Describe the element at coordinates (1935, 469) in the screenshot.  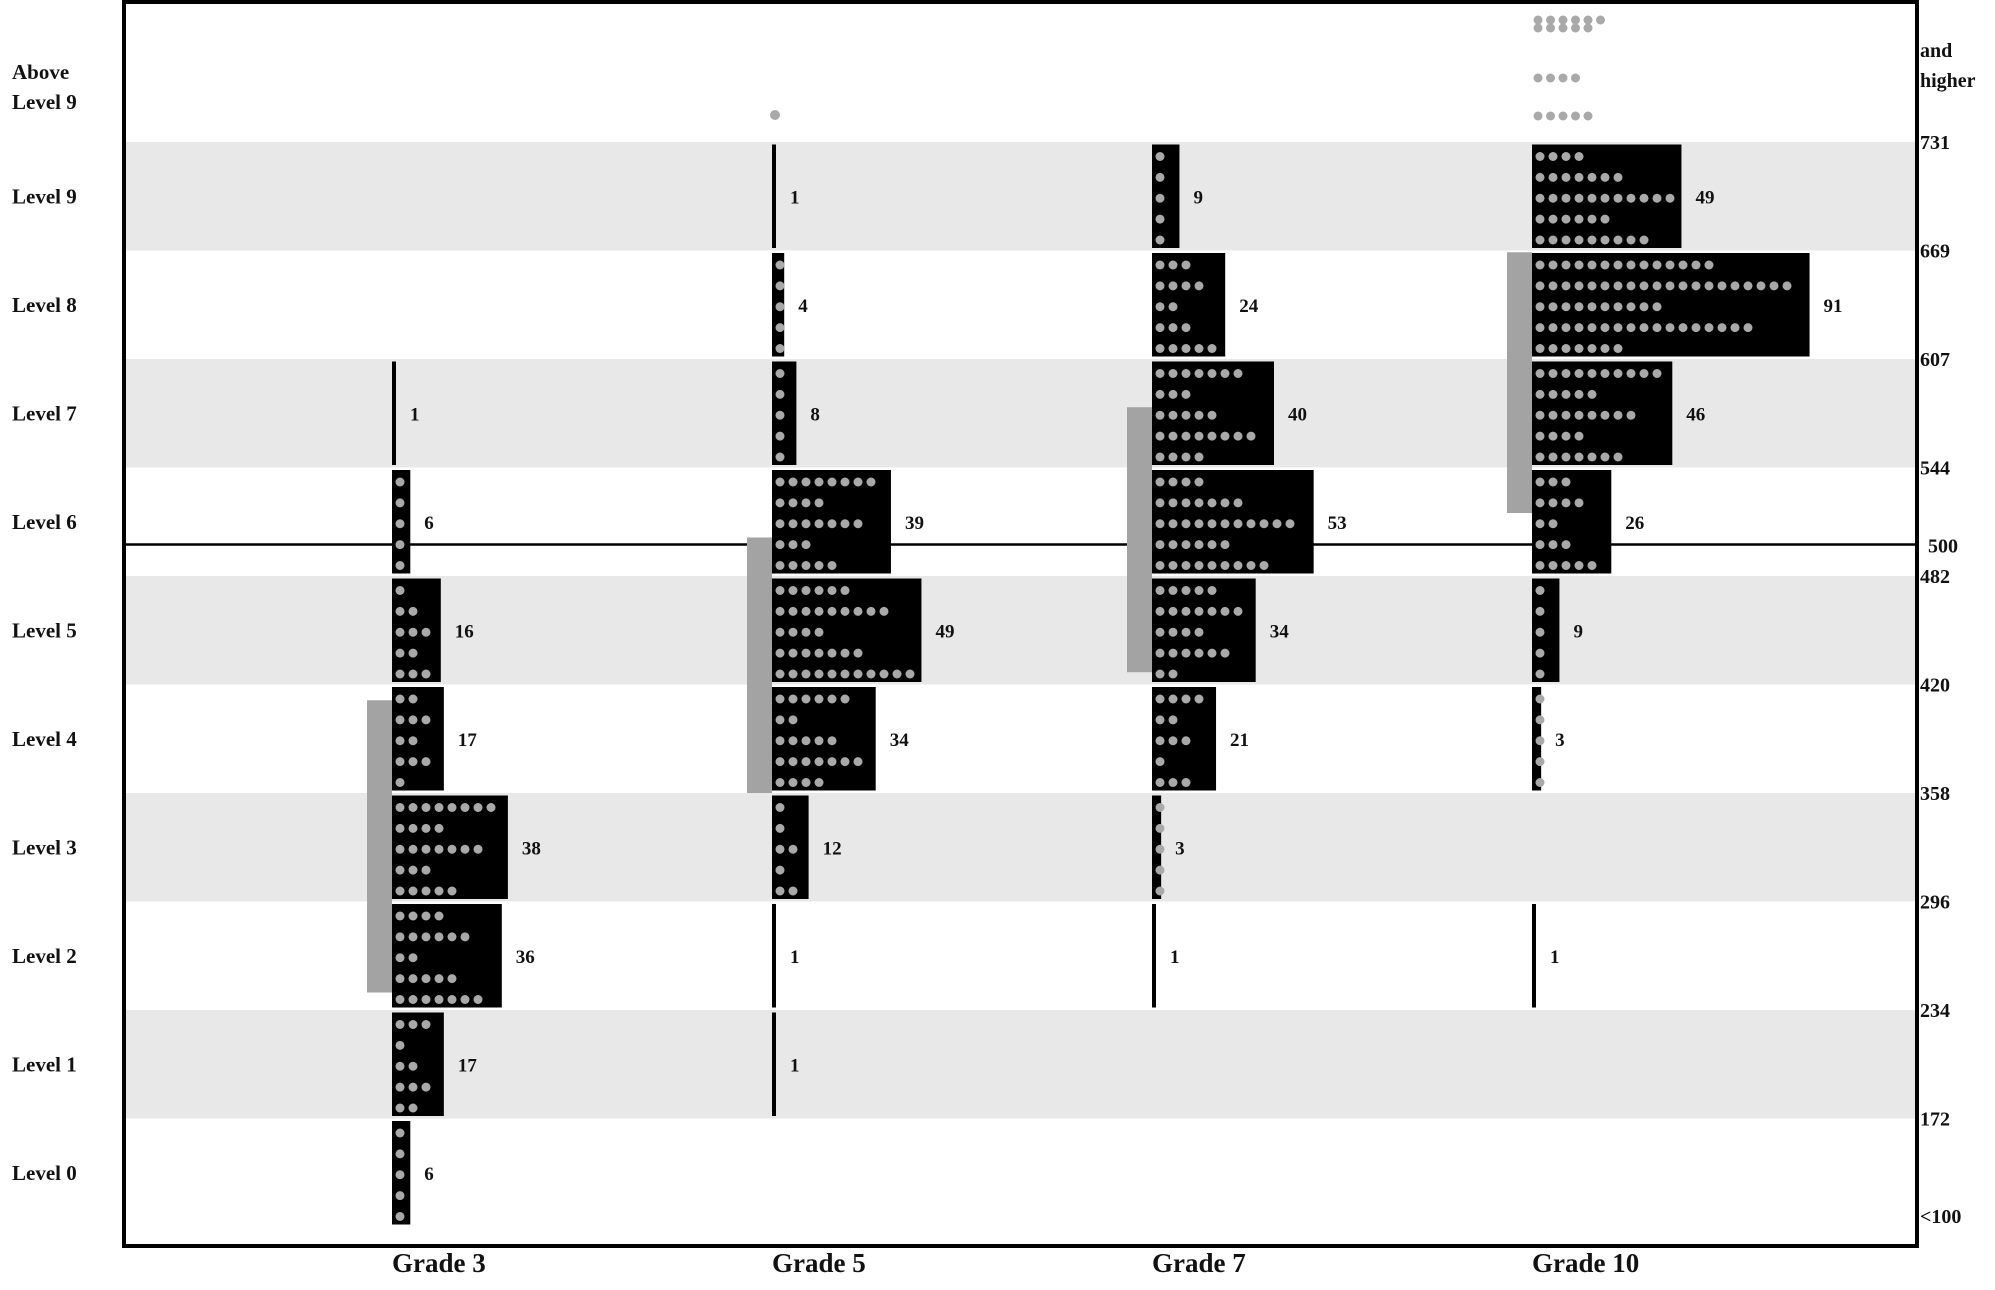
I see `scale-tick-label: 544` at that location.